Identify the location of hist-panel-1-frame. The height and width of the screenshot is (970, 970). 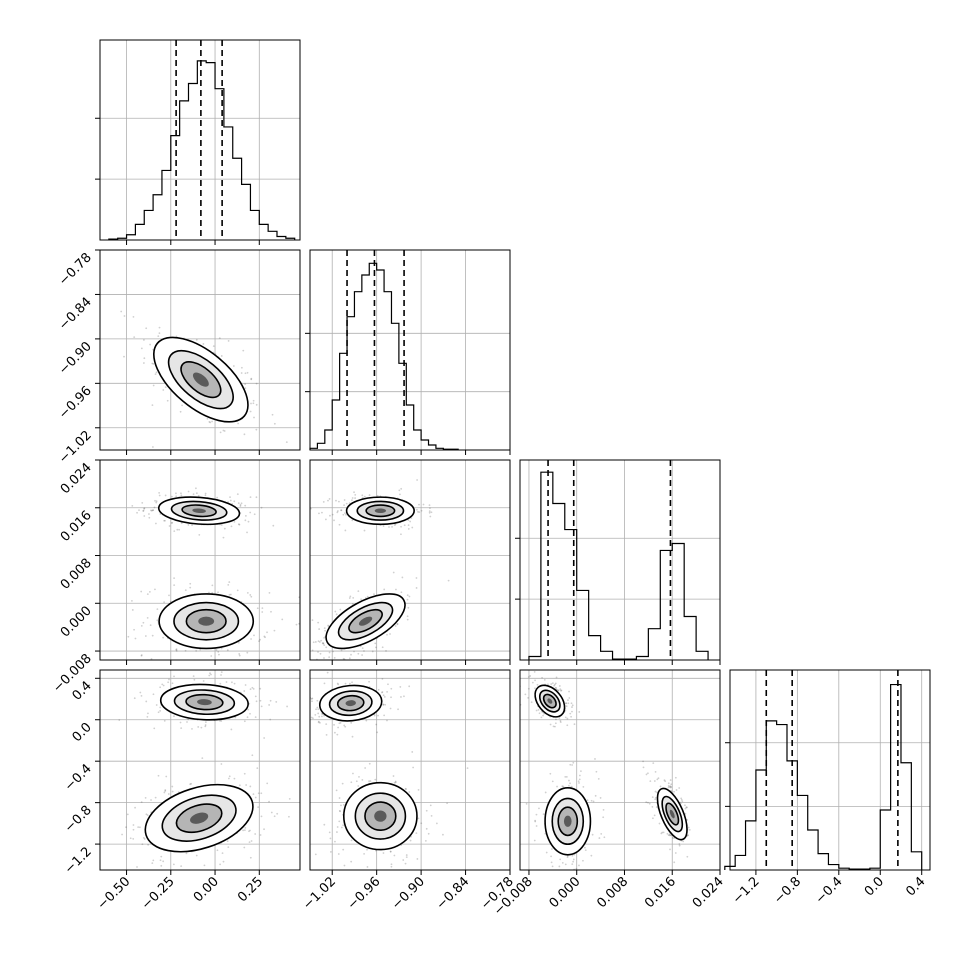
(410, 350).